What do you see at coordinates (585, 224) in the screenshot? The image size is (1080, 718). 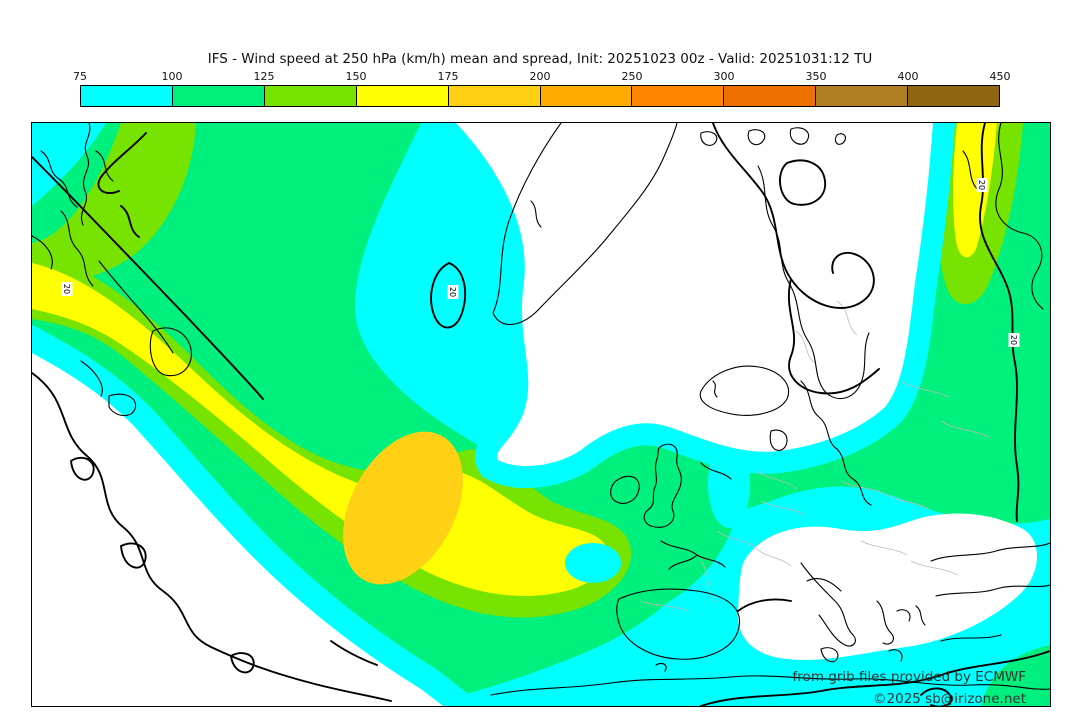 I see `coastline-greenland` at bounding box center [585, 224].